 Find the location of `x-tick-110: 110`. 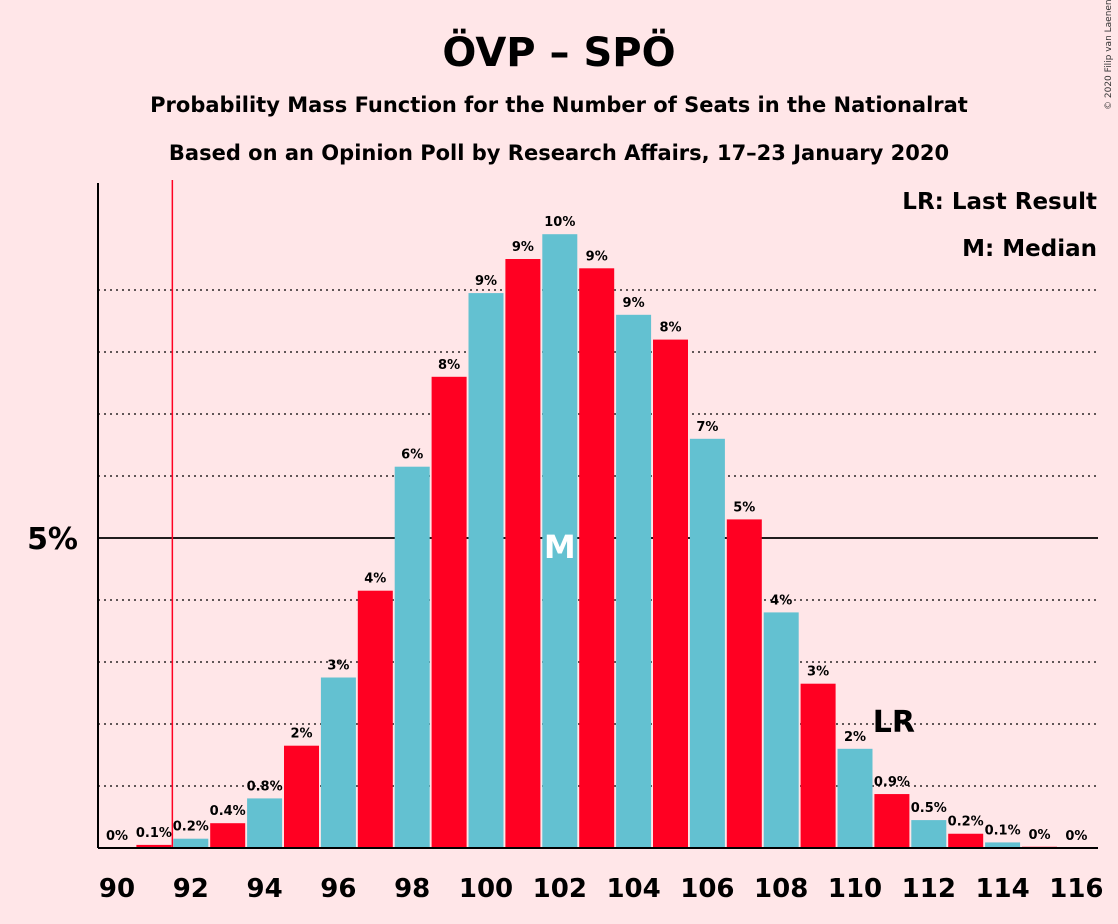

x-tick-110: 110 is located at coordinates (855, 889).